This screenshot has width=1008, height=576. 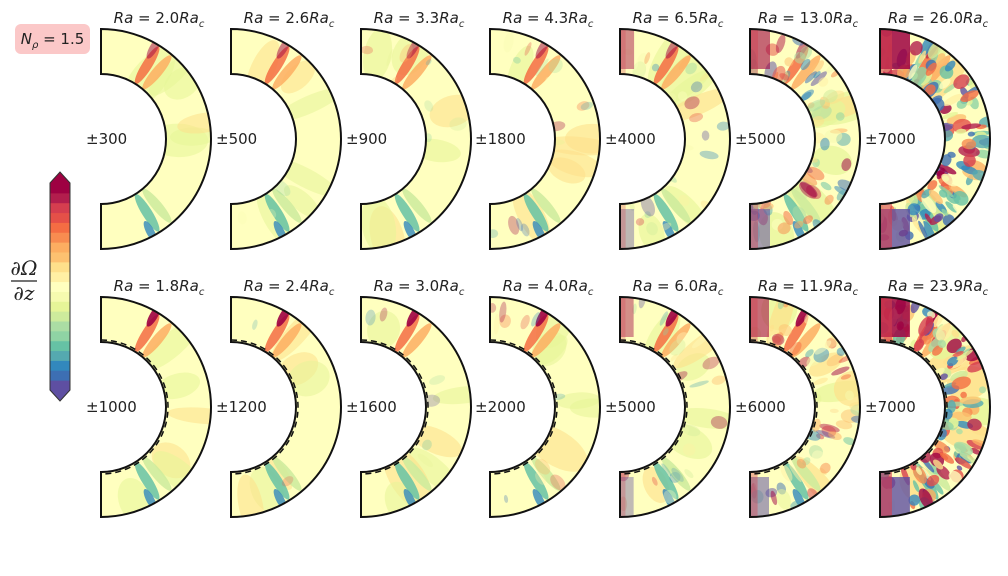 I want to click on panel-range-label: ±300, so click(x=106, y=139).